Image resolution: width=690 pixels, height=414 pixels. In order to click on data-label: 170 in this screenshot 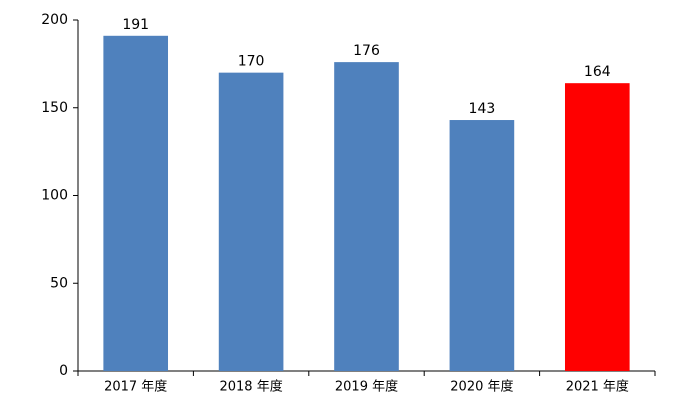, I will do `click(251, 62)`.